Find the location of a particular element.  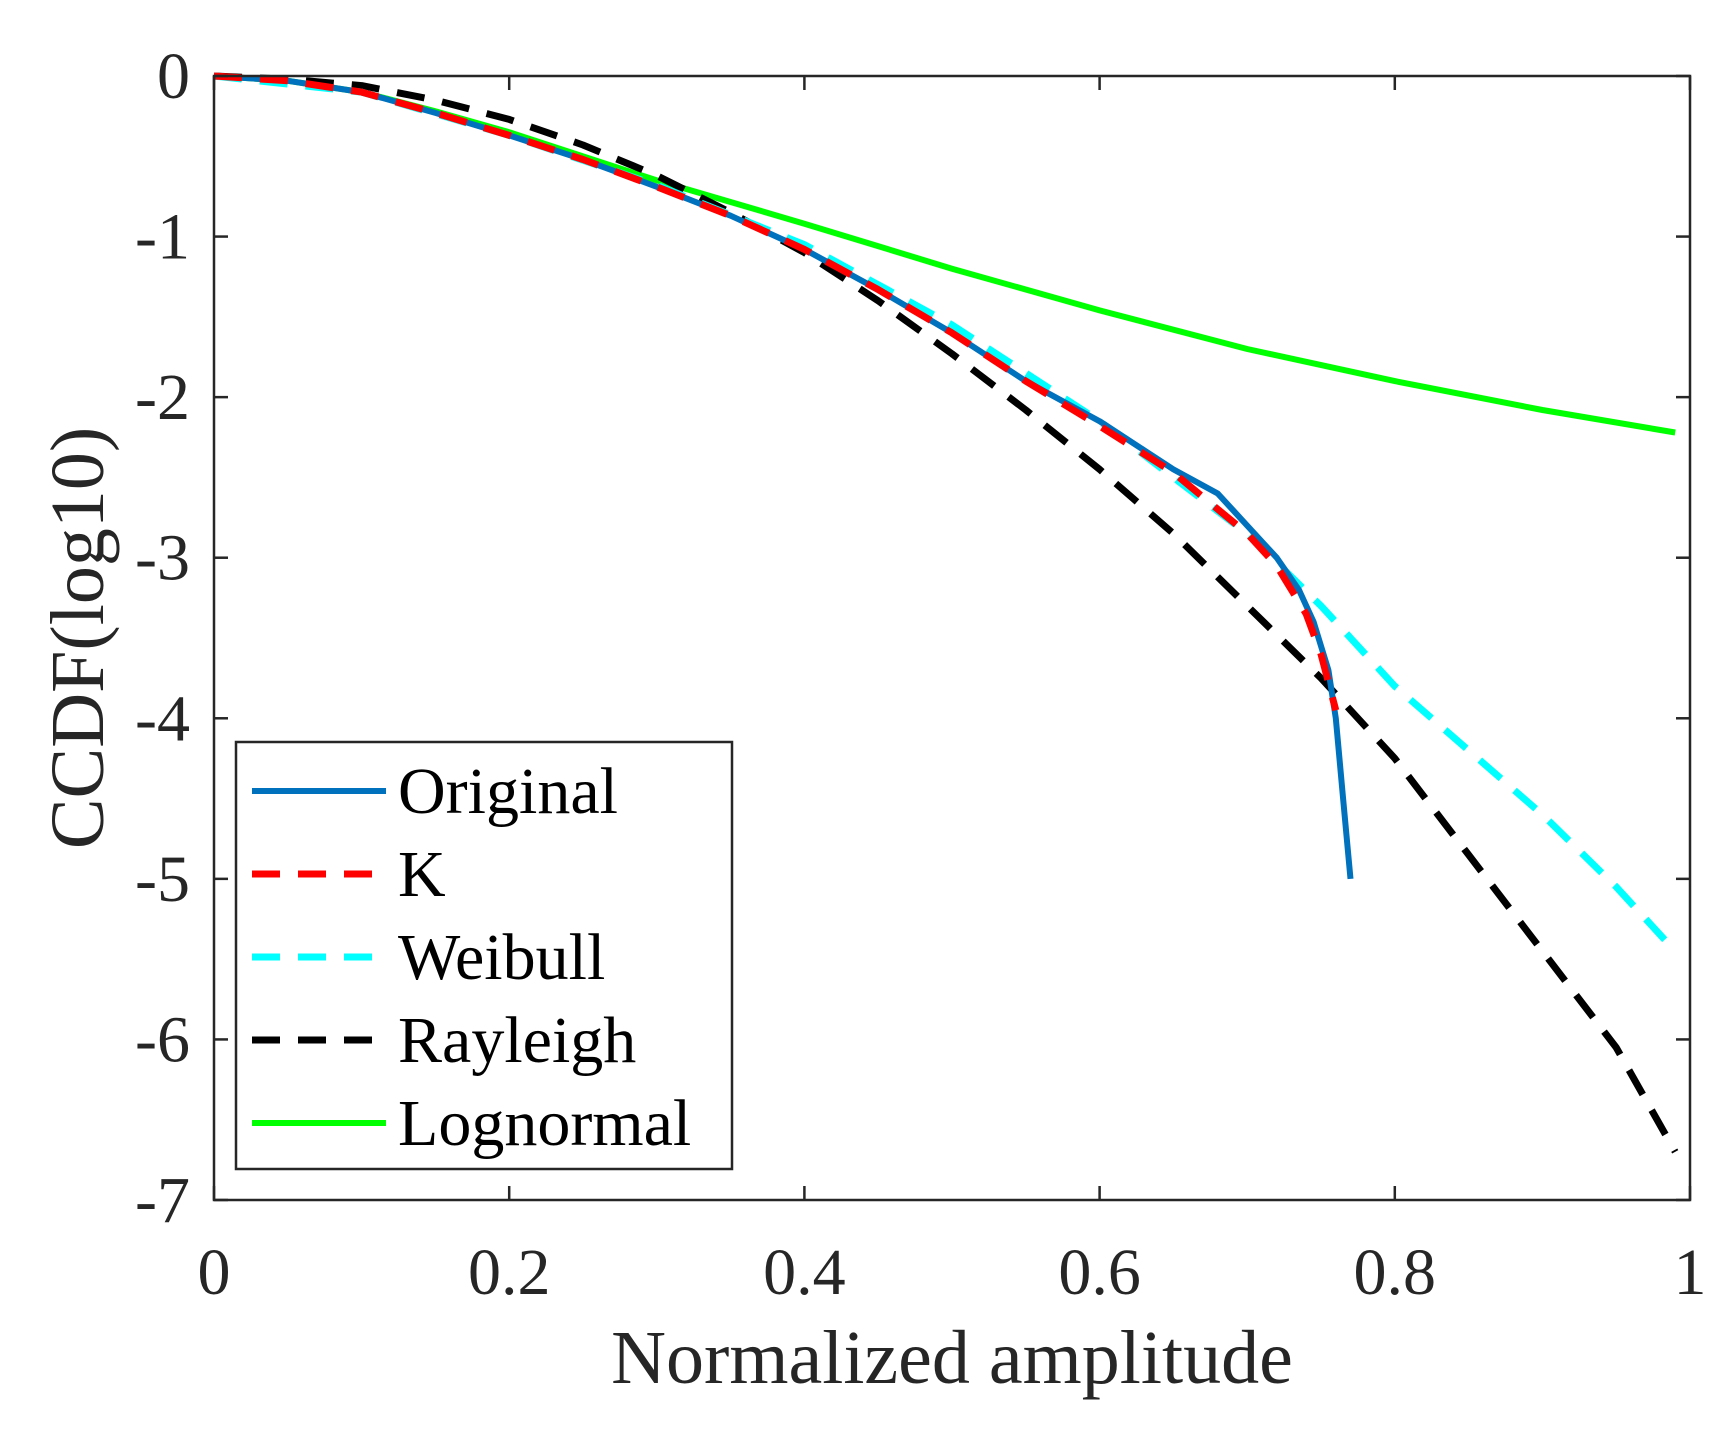

y-tick-label: -7 is located at coordinates (162, 1200).